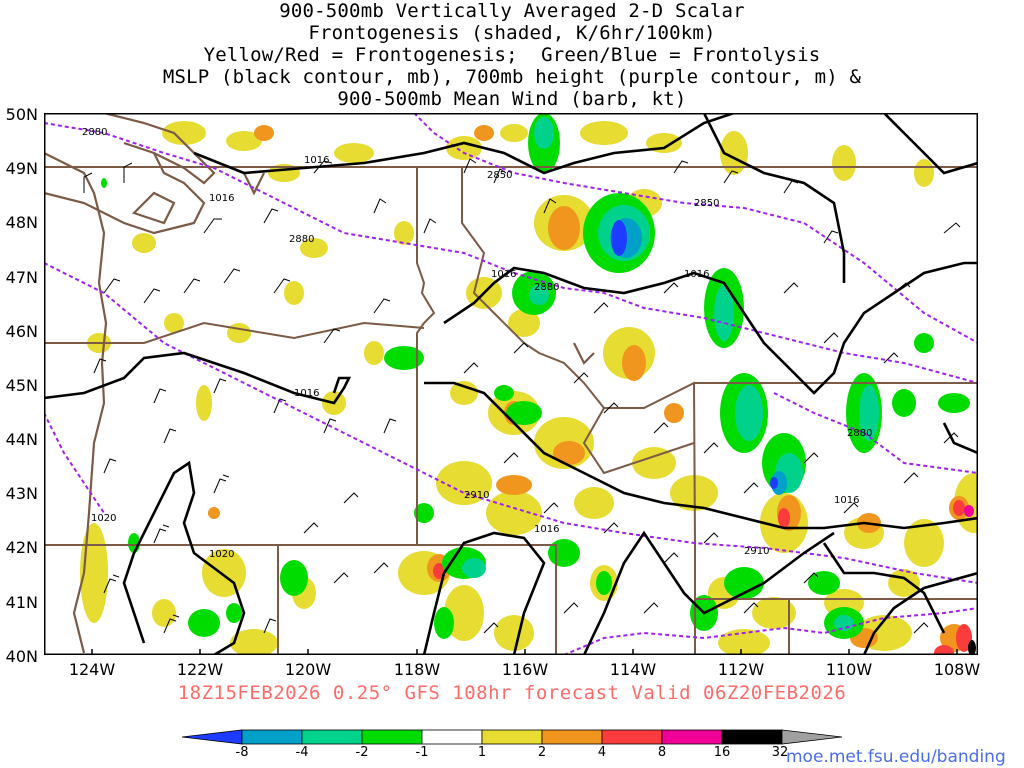 The image size is (1024, 768). I want to click on lon-label: 114W, so click(633, 669).